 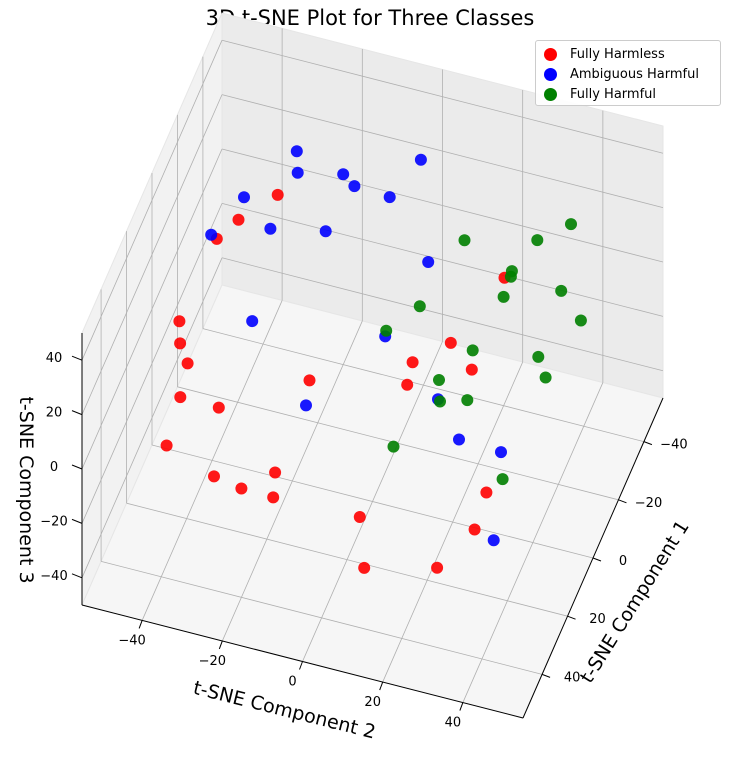 What do you see at coordinates (212, 661) in the screenshot?
I see `y-tick-label: −20` at bounding box center [212, 661].